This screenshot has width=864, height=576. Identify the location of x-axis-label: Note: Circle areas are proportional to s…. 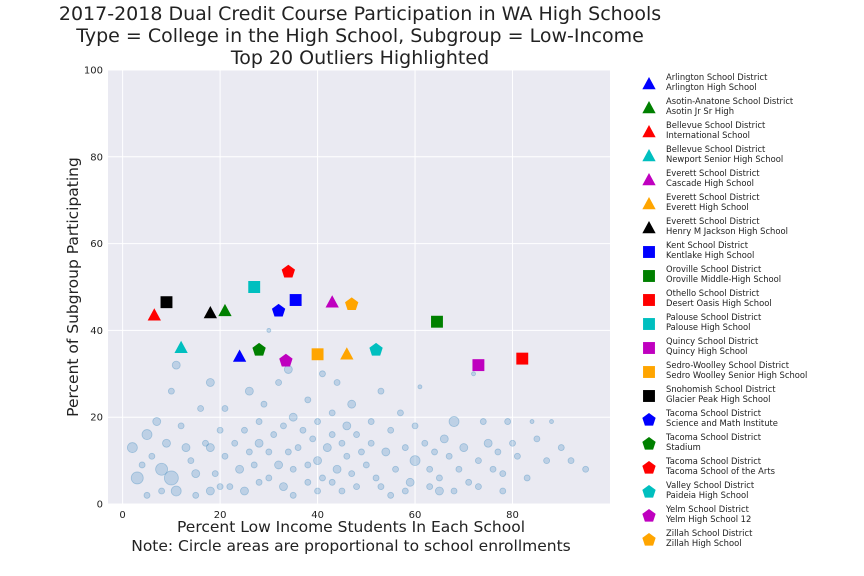
(351, 546).